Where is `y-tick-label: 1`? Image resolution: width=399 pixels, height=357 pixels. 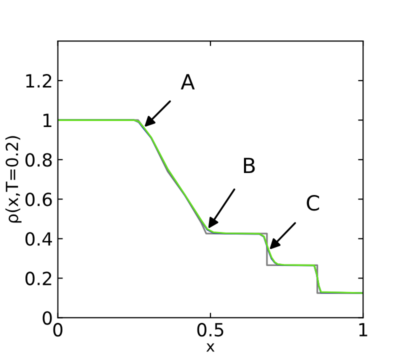 y-tick-label: 1 is located at coordinates (47, 120).